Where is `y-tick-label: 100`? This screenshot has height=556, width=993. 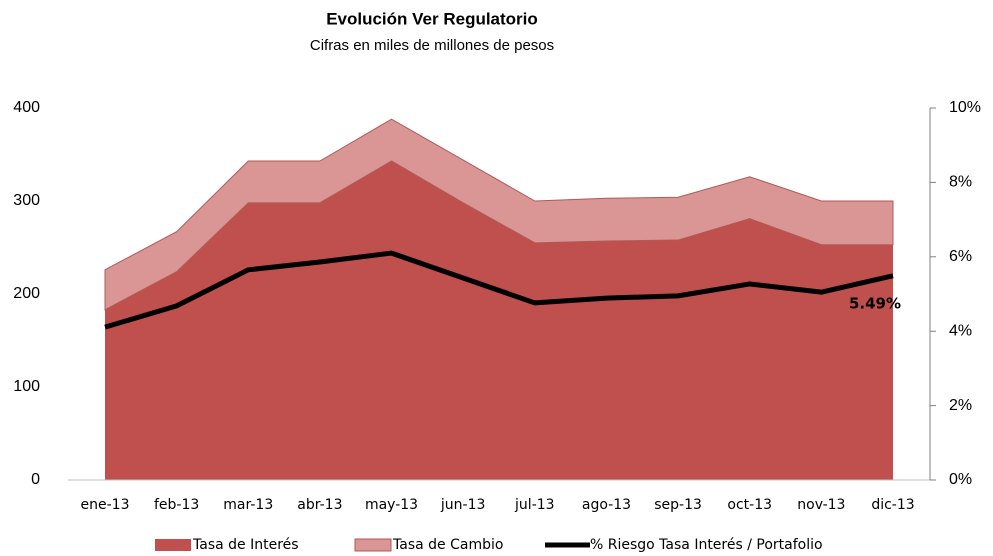 y-tick-label: 100 is located at coordinates (26, 386).